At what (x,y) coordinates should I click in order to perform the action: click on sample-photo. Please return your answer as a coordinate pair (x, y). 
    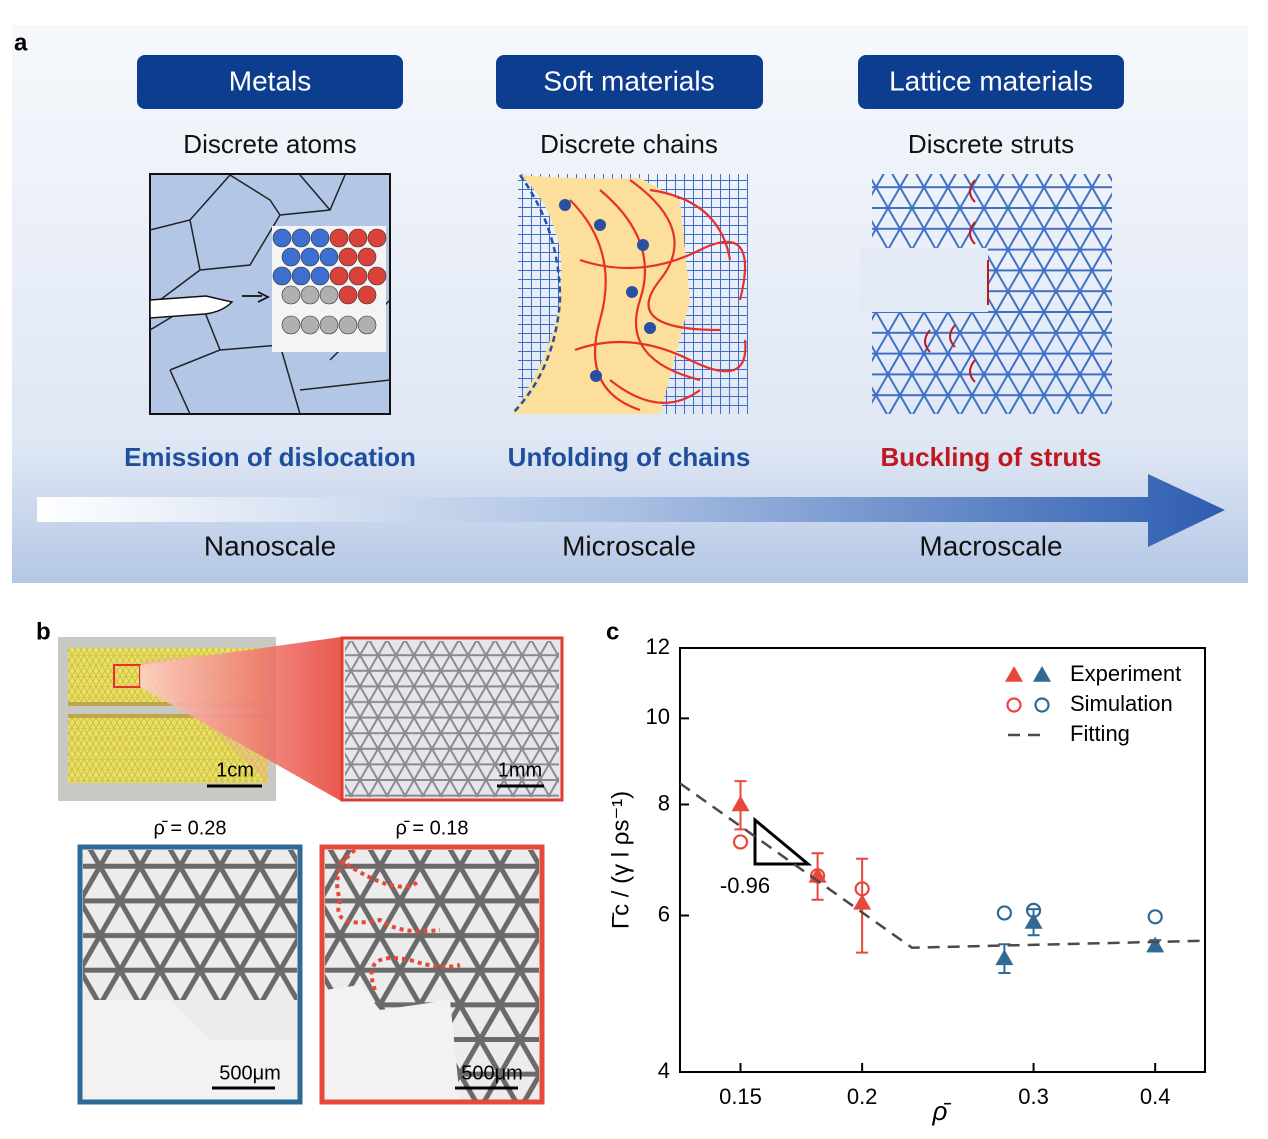
    Looking at the image, I should click on (199, 719).